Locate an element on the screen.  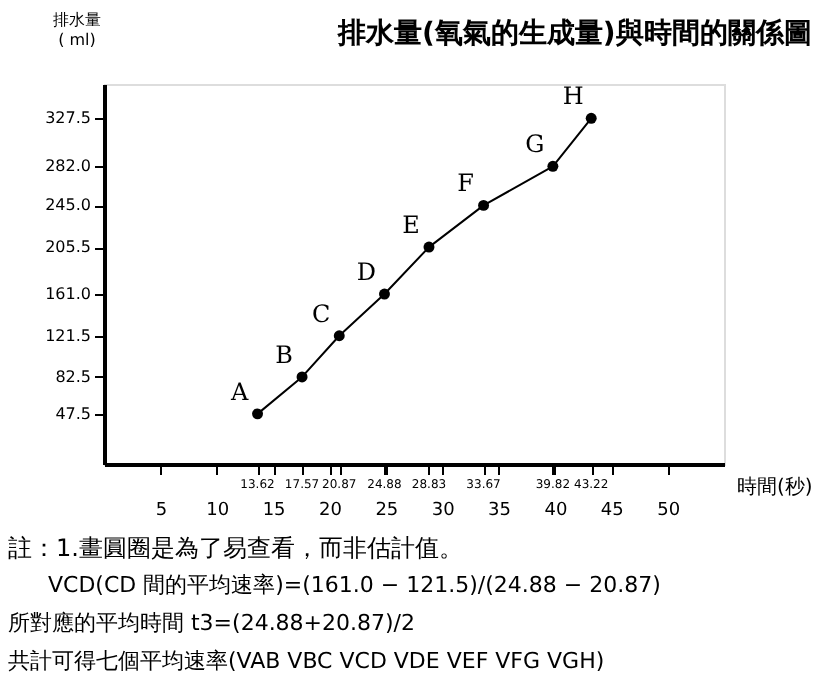
x-tick-label: 35 is located at coordinates (499, 511).